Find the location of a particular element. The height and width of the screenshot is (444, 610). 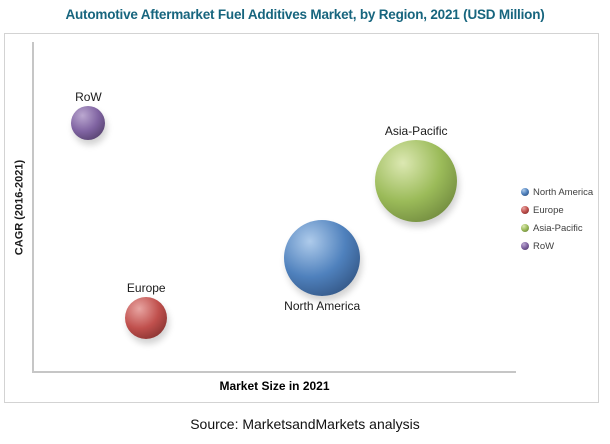

x-axis-line is located at coordinates (274, 372).